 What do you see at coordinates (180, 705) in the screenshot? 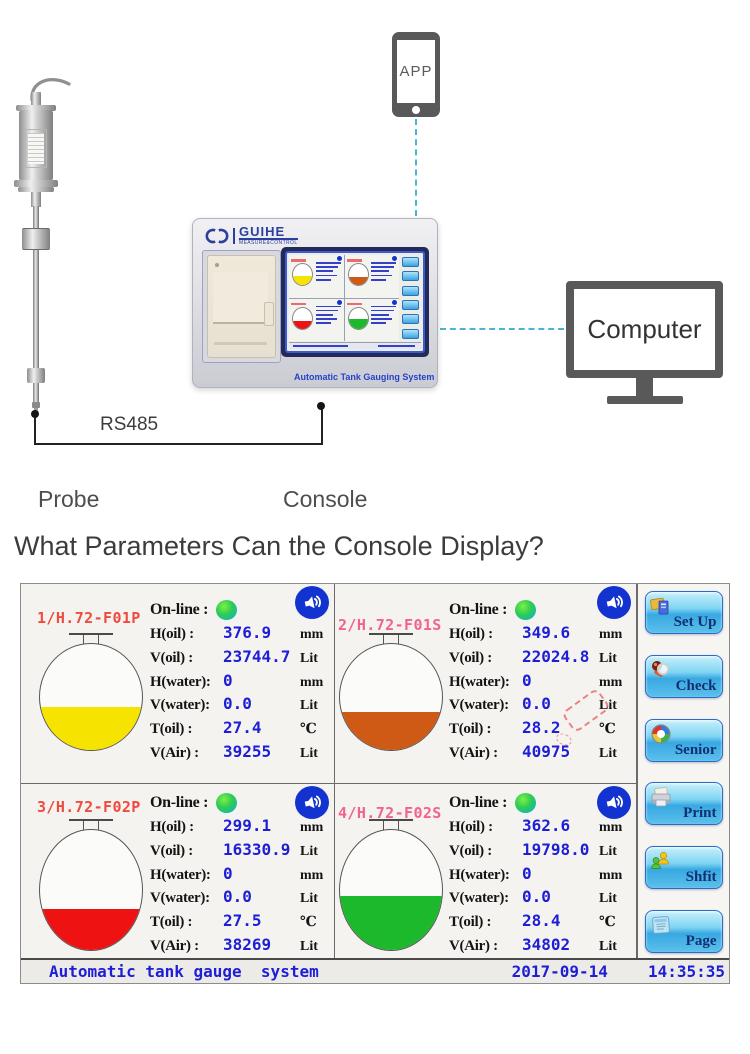
I see `param-label: V(water):` at bounding box center [180, 705].